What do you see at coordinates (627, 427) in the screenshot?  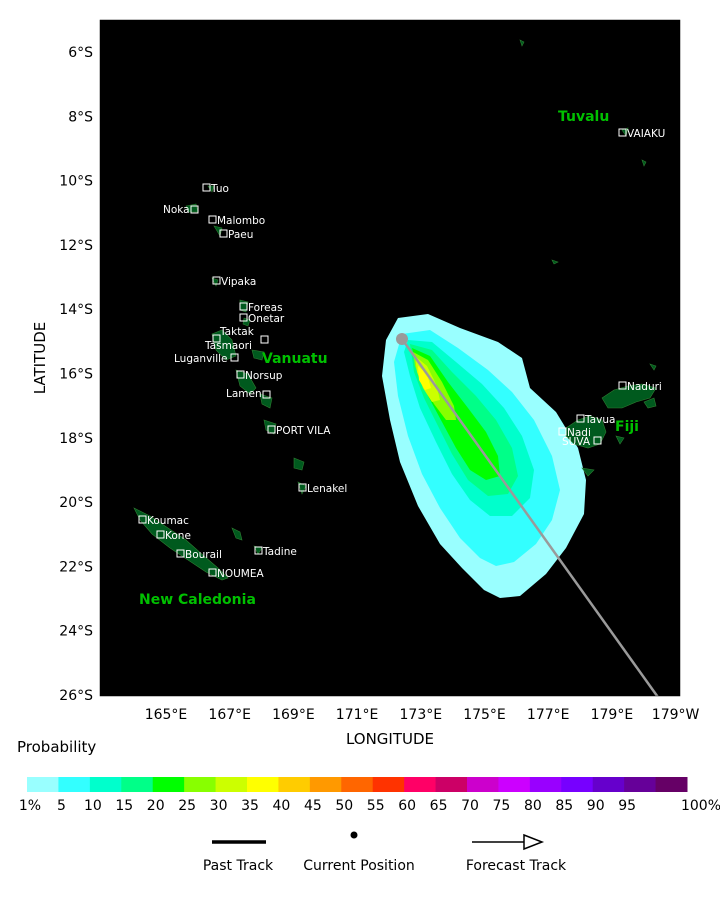 I see `country-label-fiji: Fiji` at bounding box center [627, 427].